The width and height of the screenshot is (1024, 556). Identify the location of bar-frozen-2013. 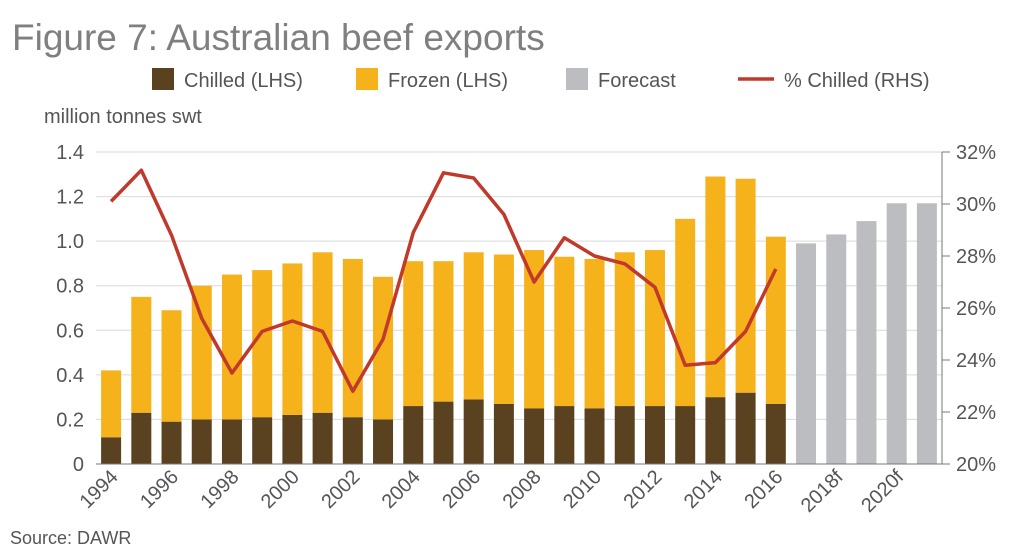
(685, 312).